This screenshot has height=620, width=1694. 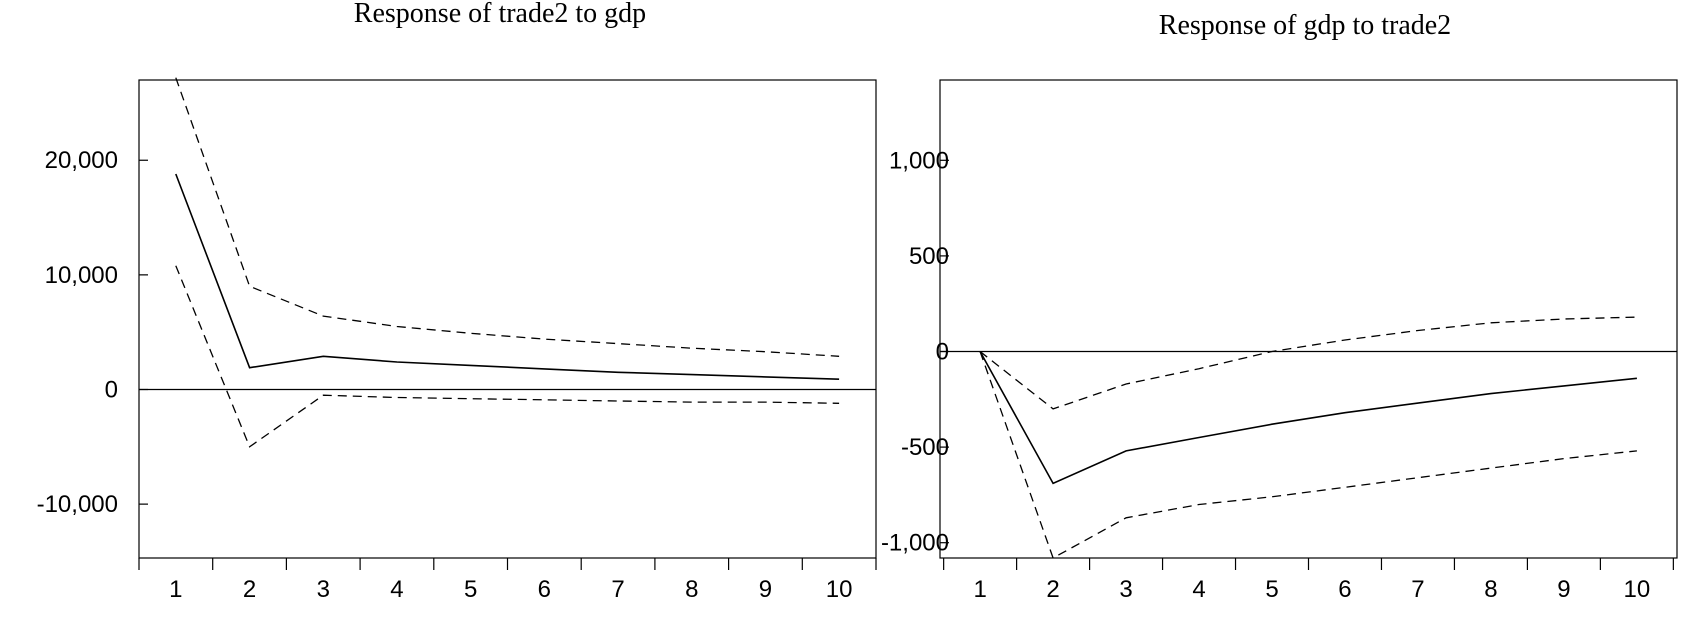 I want to click on y-axis: -10,000 0 10,000 20,000, so click(x=92, y=332).